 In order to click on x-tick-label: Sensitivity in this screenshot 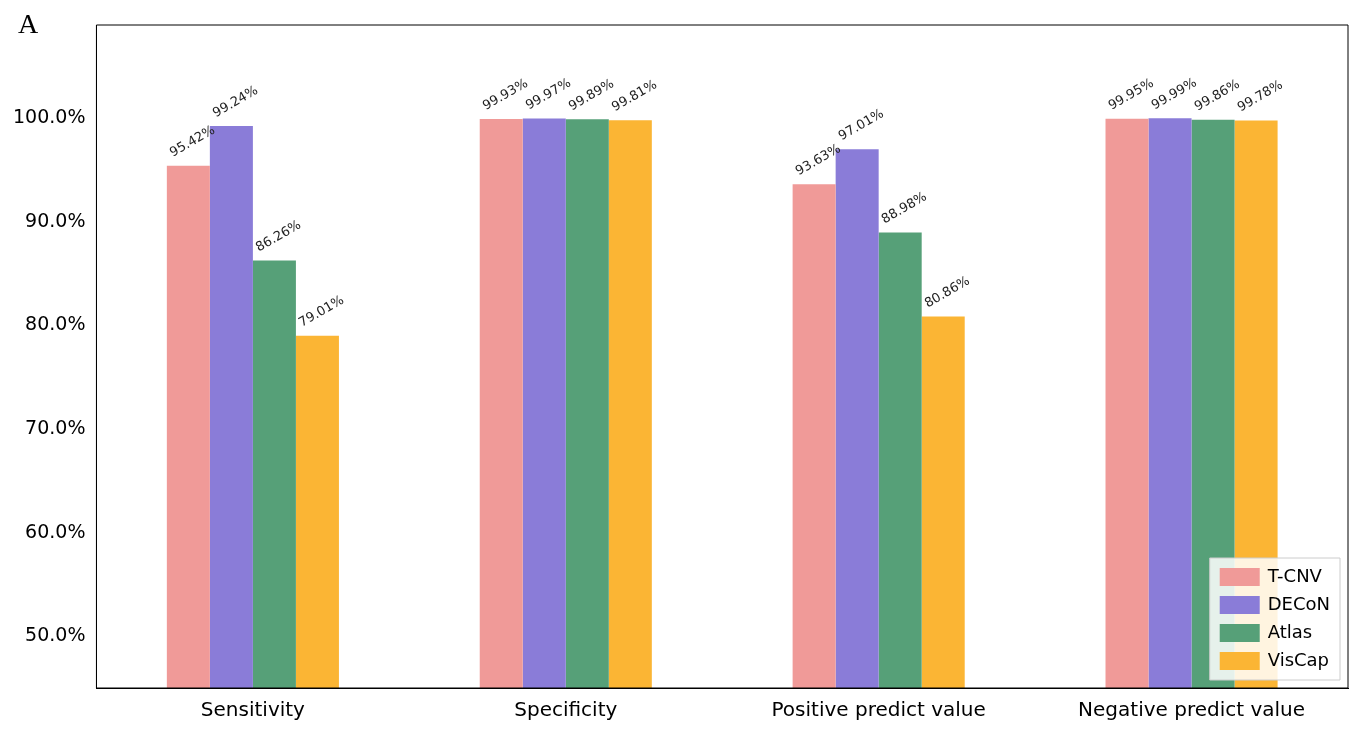, I will do `click(253, 709)`.